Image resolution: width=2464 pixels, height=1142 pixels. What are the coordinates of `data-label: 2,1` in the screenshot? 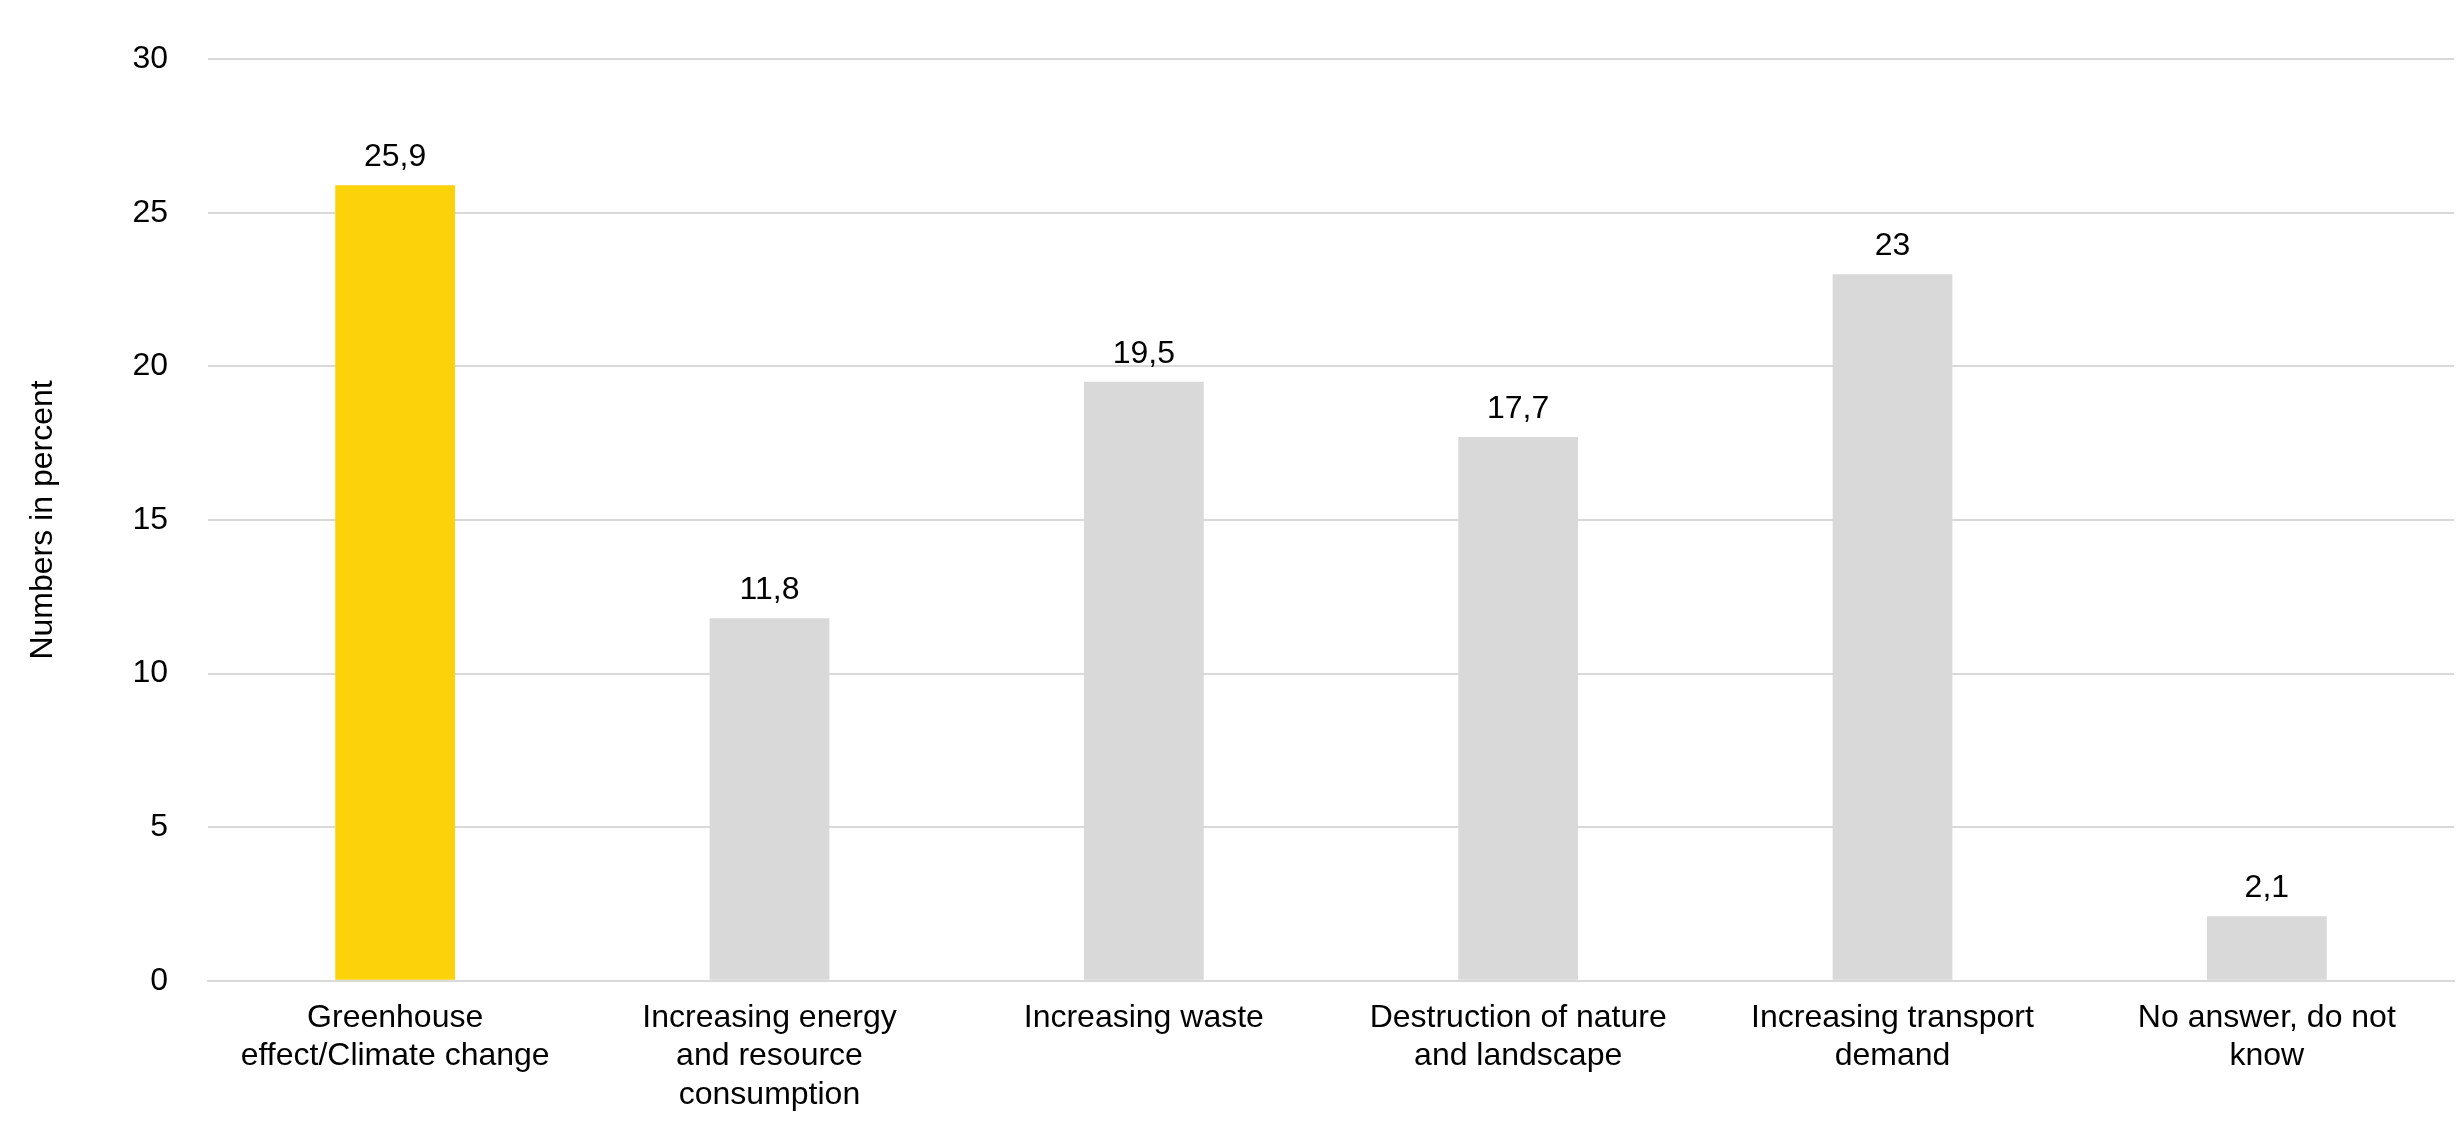 It's located at (2267, 886).